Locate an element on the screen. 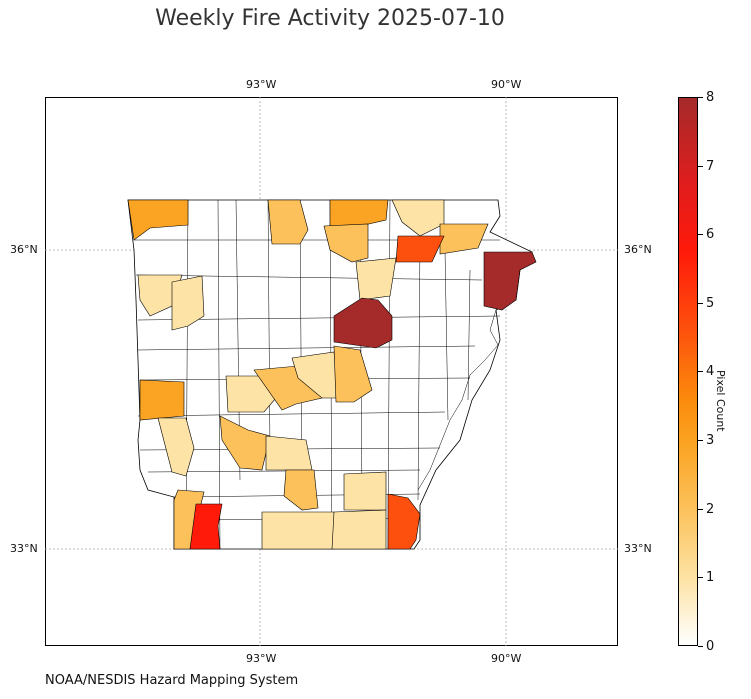 The height and width of the screenshot is (699, 751). county-garland is located at coordinates (245, 443).